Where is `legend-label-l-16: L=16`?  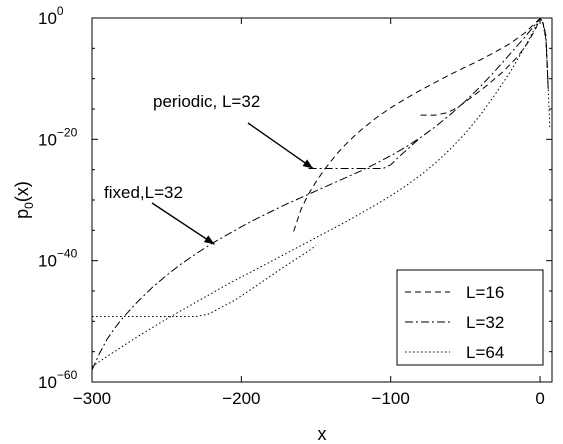
legend-label-l-16: L=16 is located at coordinates (485, 292).